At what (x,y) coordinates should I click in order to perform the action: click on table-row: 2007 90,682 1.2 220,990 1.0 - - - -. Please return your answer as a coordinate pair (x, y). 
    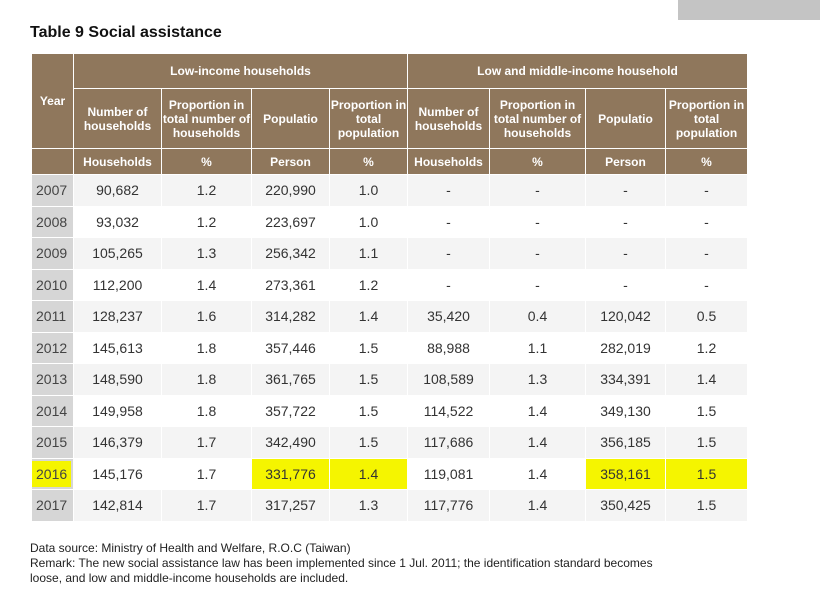
    Looking at the image, I should click on (389, 190).